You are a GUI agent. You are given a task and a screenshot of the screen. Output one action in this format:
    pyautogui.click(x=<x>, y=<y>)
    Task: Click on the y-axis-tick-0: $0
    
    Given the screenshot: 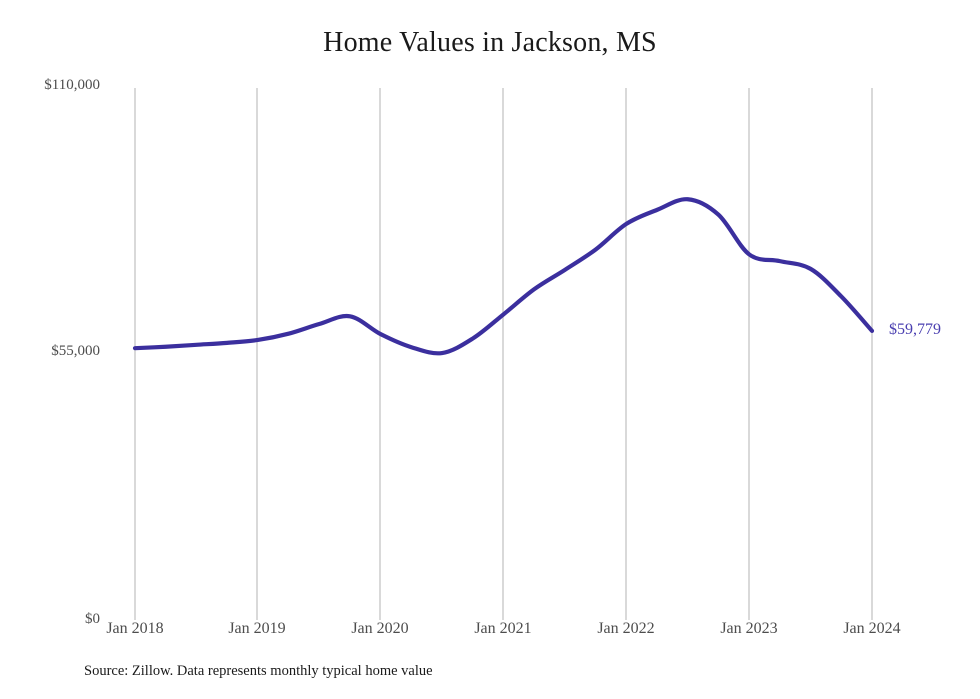 What is the action you would take?
    pyautogui.click(x=92, y=619)
    